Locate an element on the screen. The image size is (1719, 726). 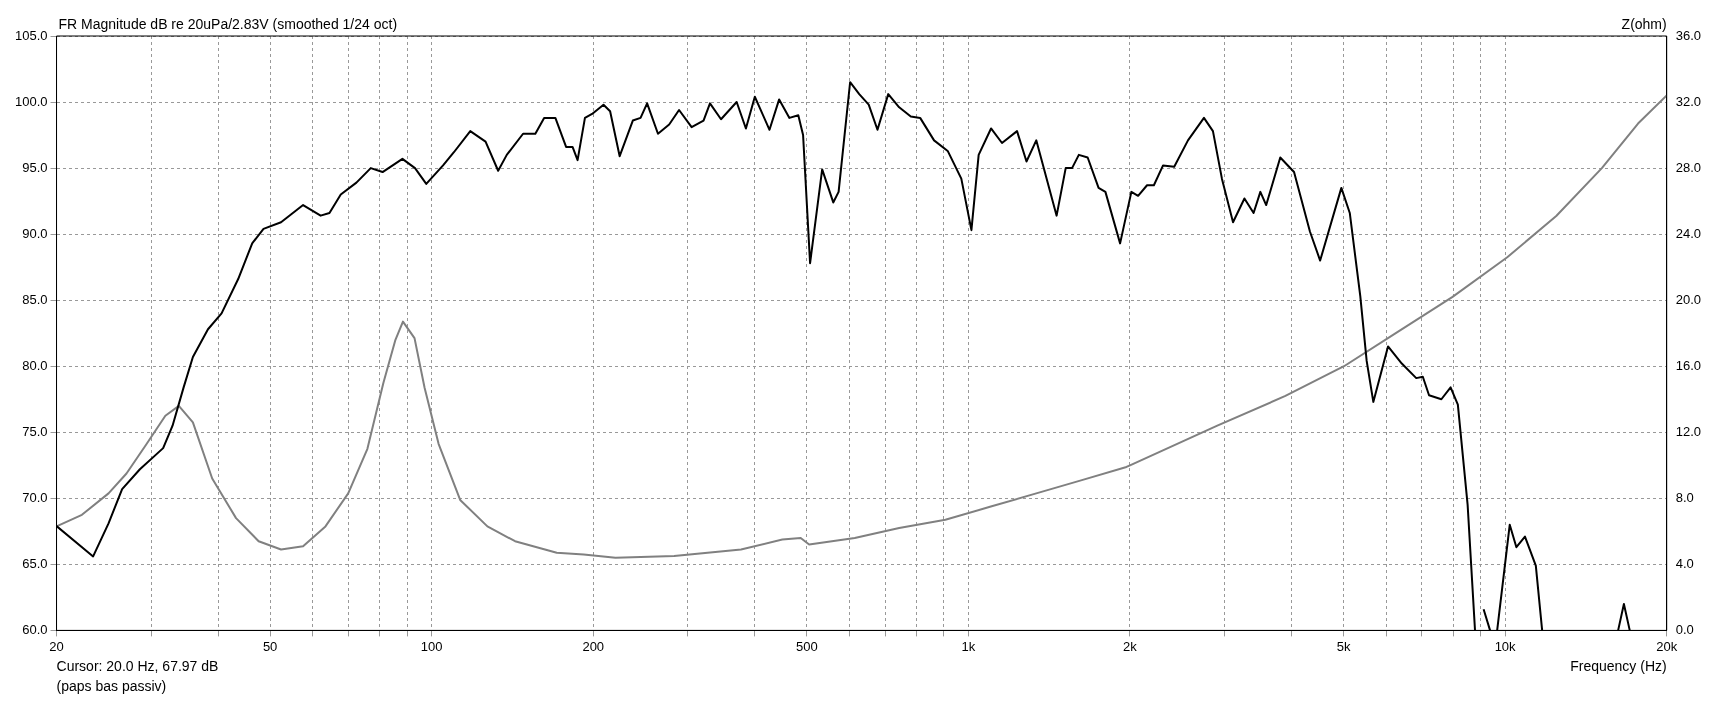
x-tick-label: 10k is located at coordinates (1505, 646).